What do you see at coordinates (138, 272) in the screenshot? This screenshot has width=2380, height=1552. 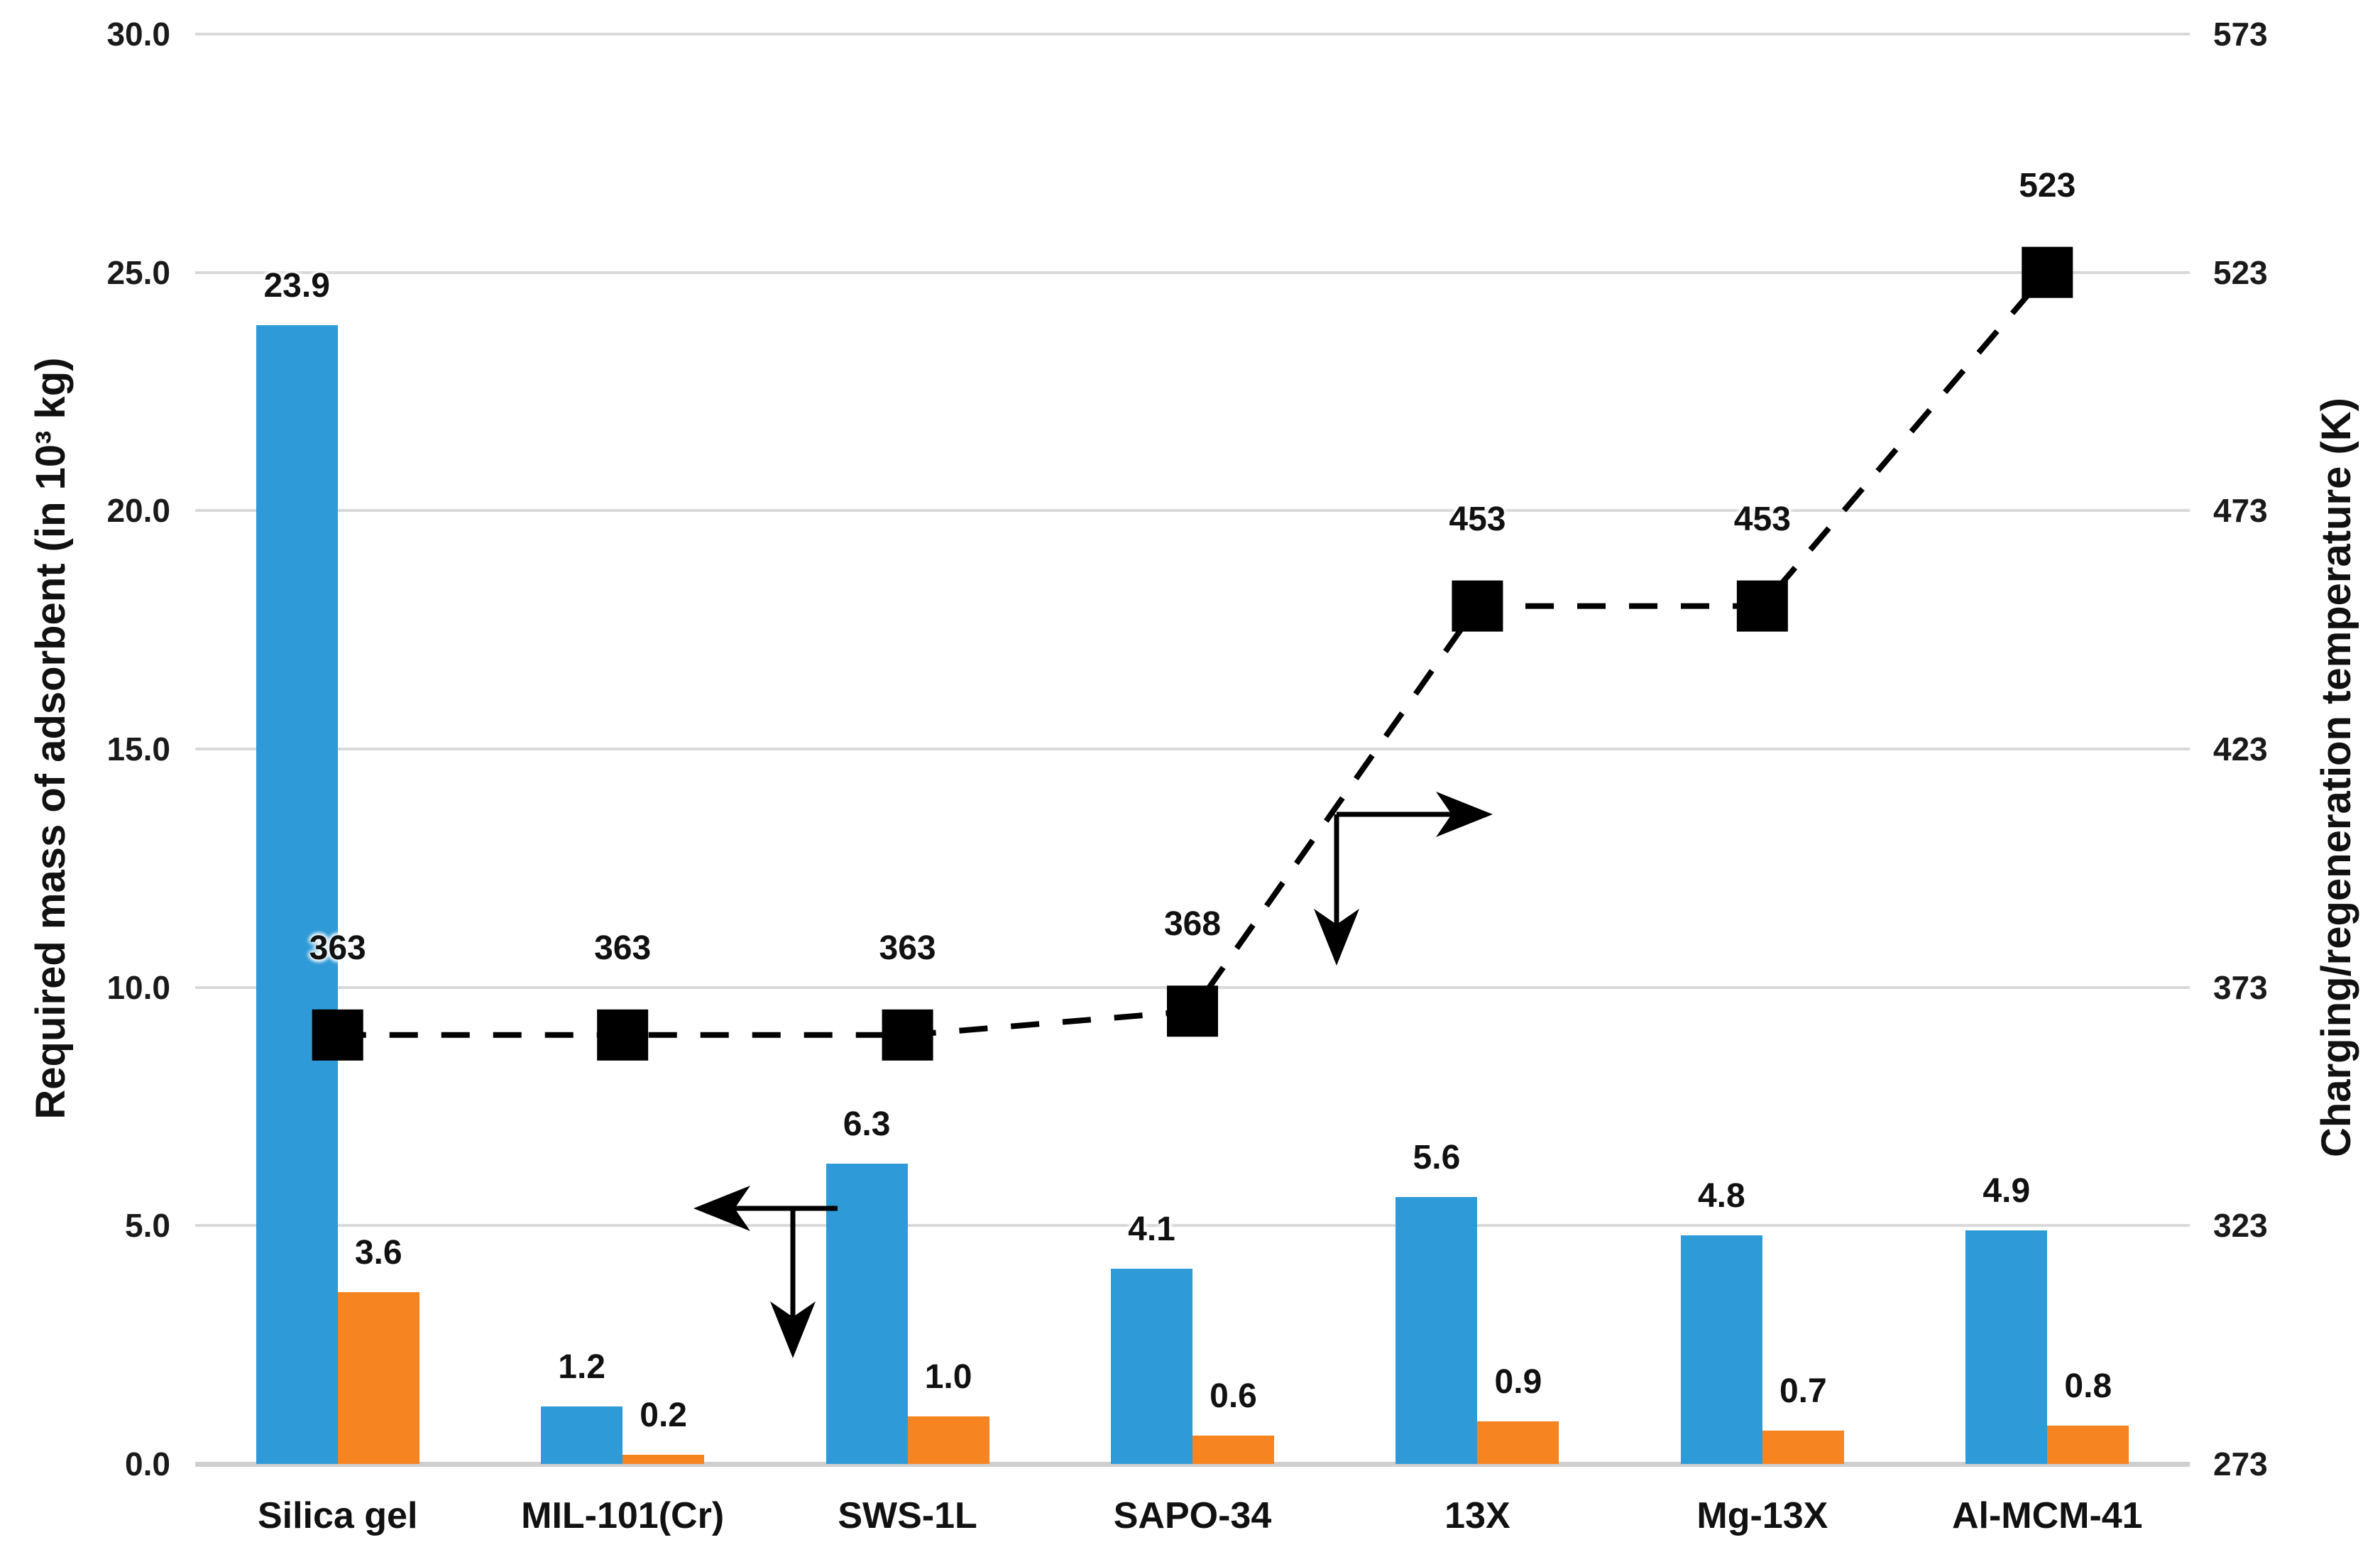 I see `left-axis-tick-label: 25.0` at bounding box center [138, 272].